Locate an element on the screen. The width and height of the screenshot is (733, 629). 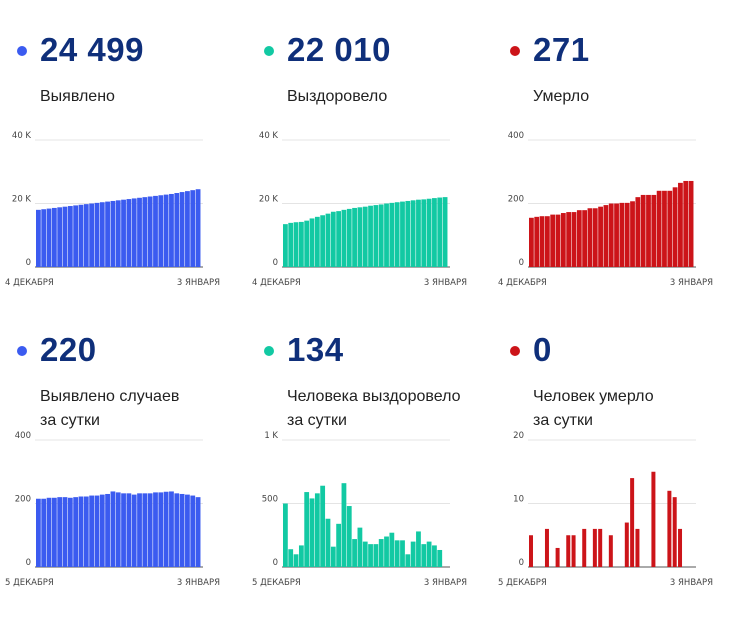
bar-chart: 0 10 20 5 ДЕКАБРЯ 3 ЯНВАРЯ is located at coordinates (605, 509).